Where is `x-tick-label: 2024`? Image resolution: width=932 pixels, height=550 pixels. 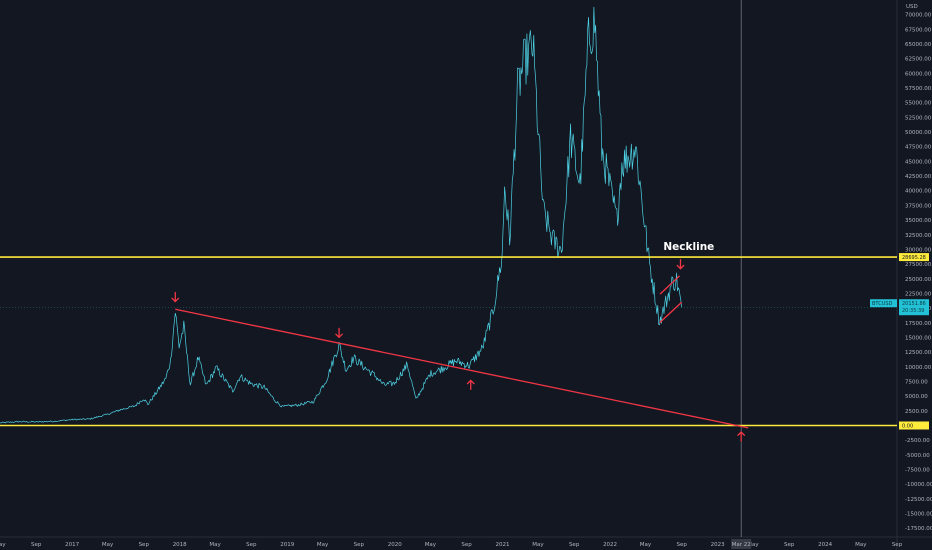
x-tick-label: 2024 is located at coordinates (825, 545).